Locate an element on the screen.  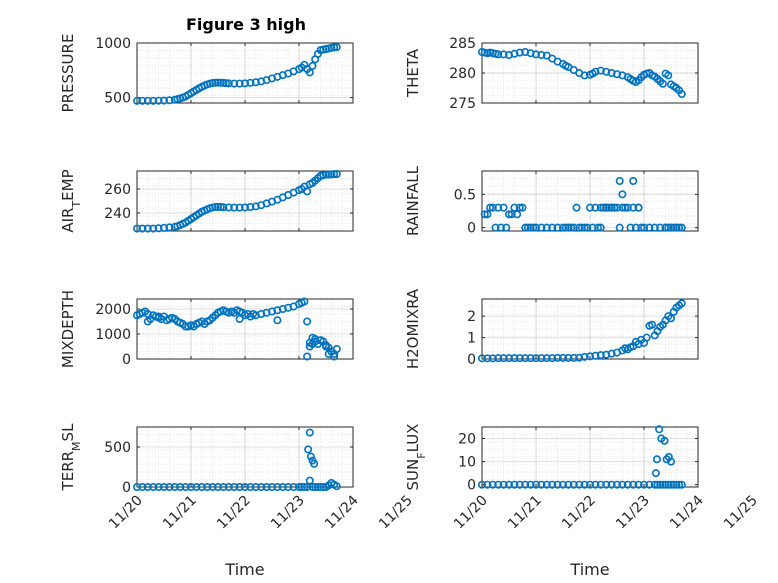
y-tick-label: 500 is located at coordinates (117, 448).